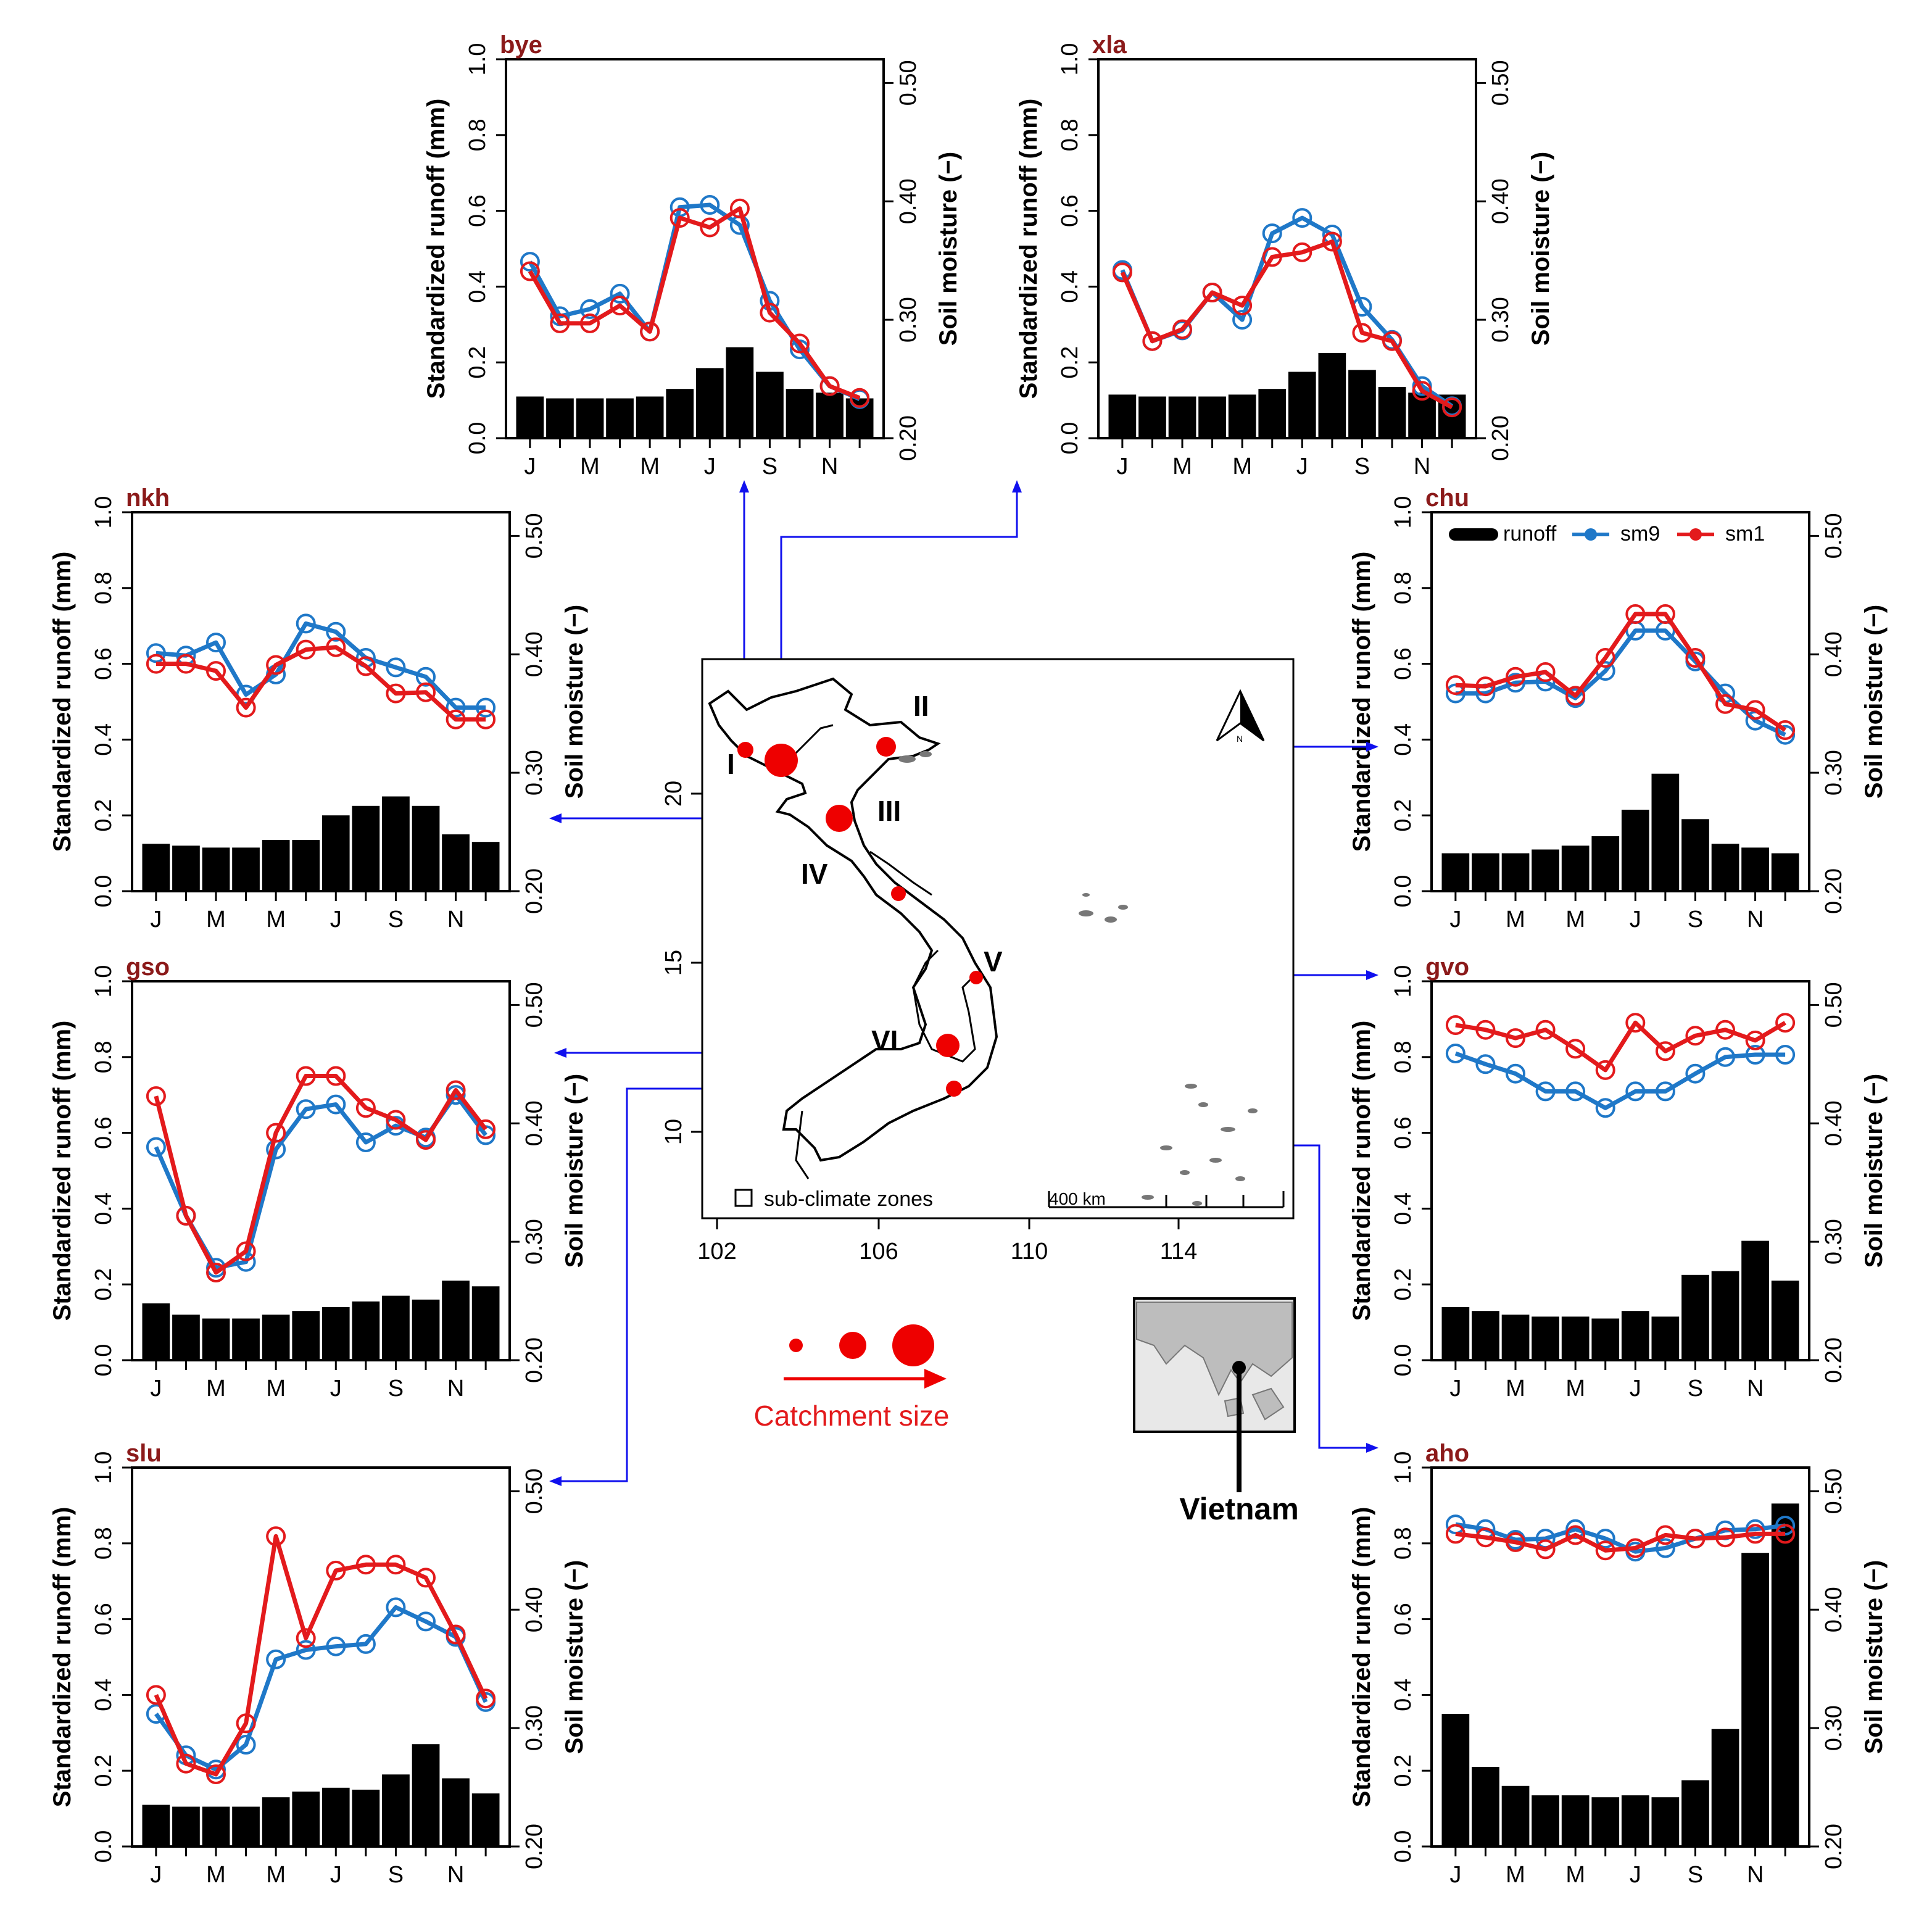 This screenshot has width=1932, height=1915. What do you see at coordinates (908, 438) in the screenshot?
I see `right-tick-label: 0.20` at bounding box center [908, 438].